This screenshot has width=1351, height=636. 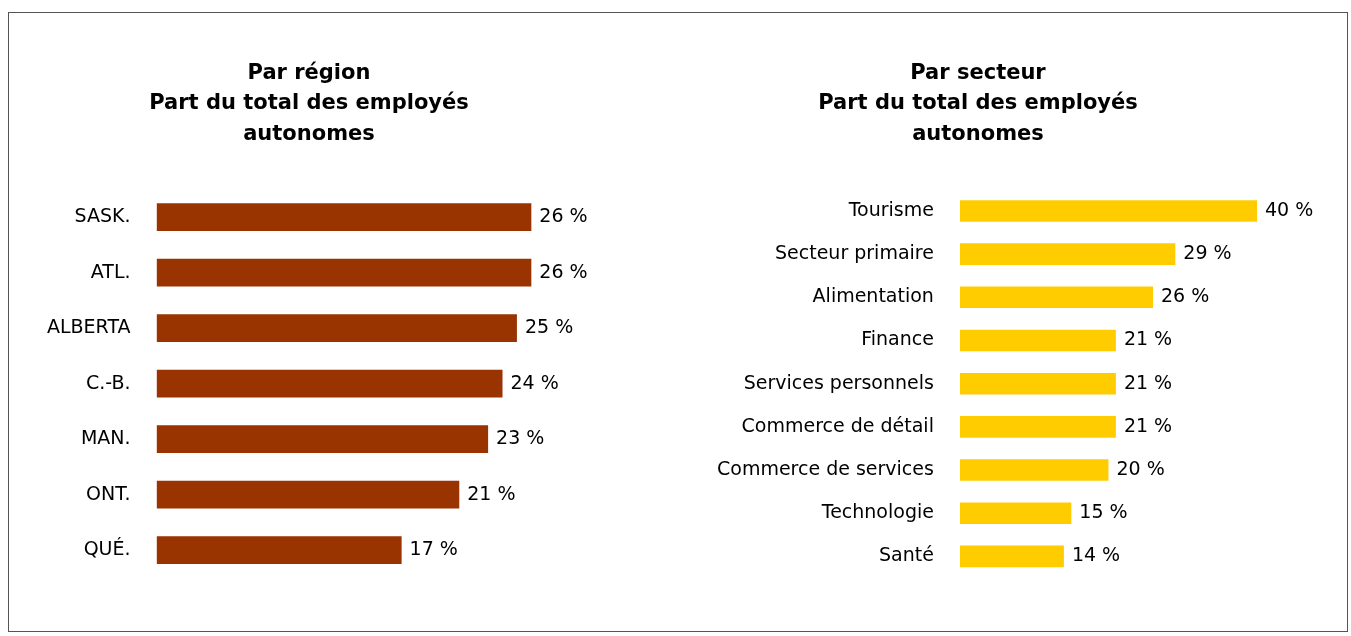 What do you see at coordinates (838, 381) in the screenshot?
I see `y-tick-label: Services personnels` at bounding box center [838, 381].